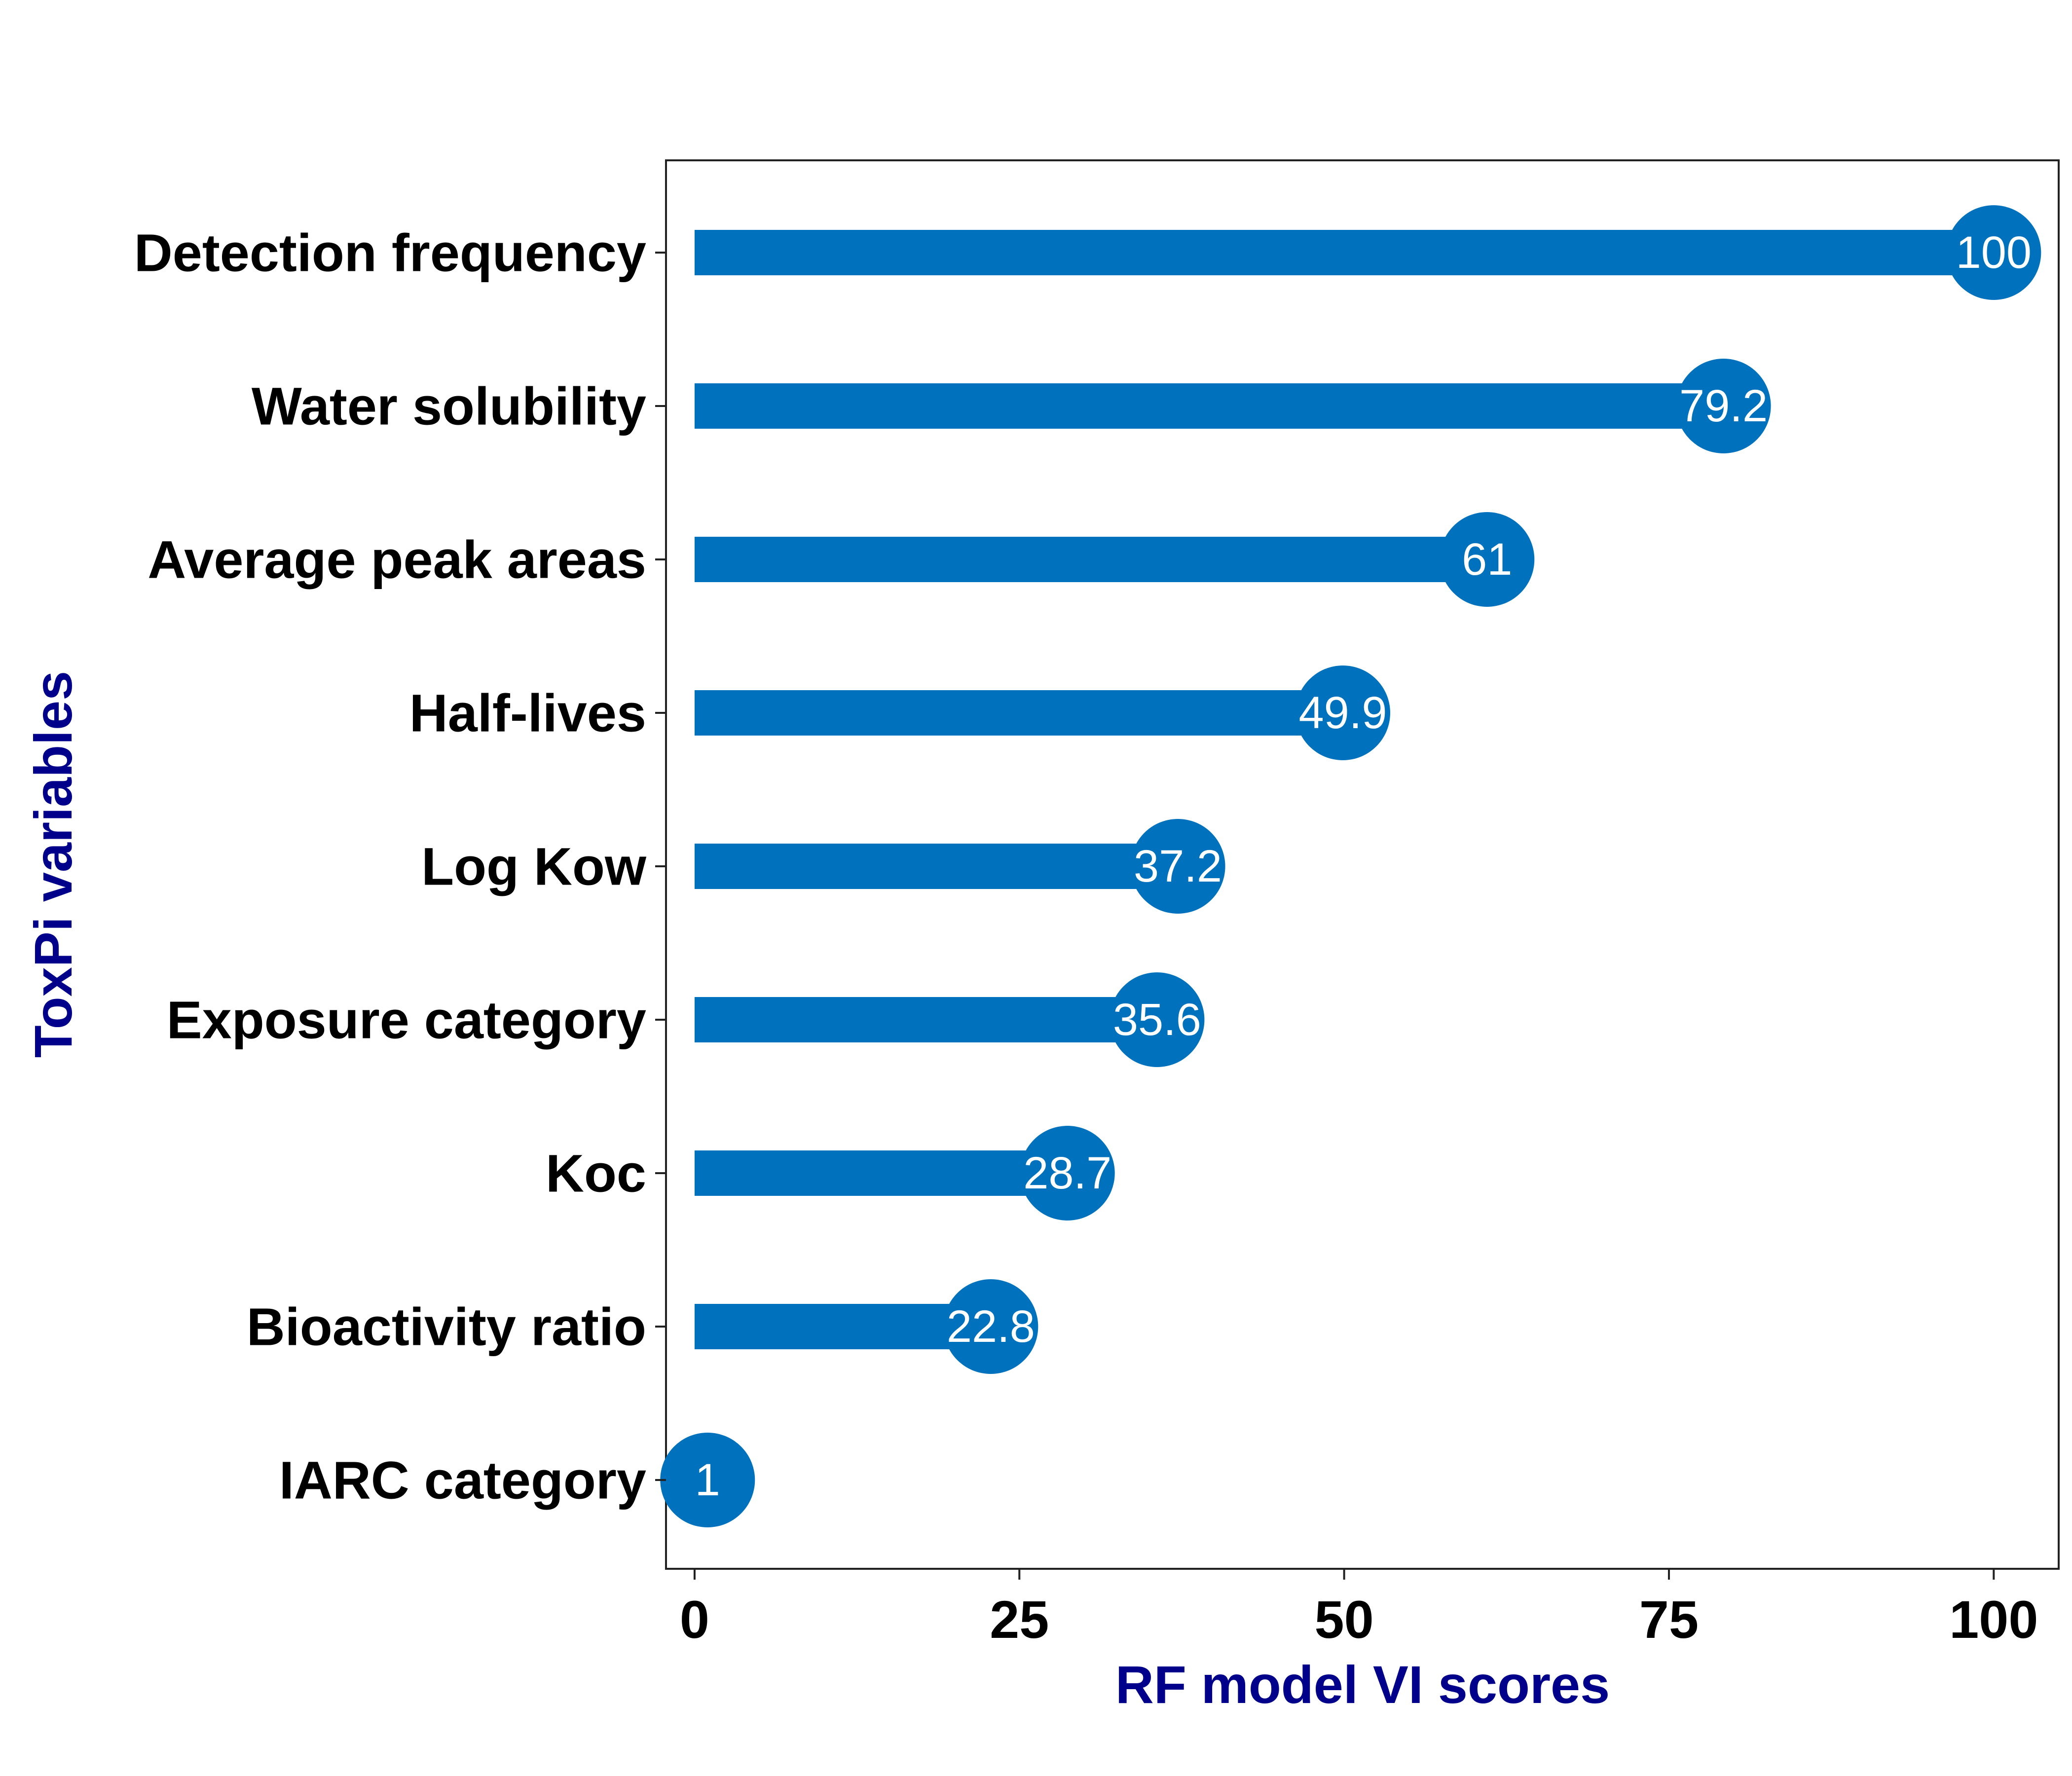 The width and height of the screenshot is (2072, 1776). What do you see at coordinates (1994, 1620) in the screenshot?
I see `x-tick-label-4: 100` at bounding box center [1994, 1620].